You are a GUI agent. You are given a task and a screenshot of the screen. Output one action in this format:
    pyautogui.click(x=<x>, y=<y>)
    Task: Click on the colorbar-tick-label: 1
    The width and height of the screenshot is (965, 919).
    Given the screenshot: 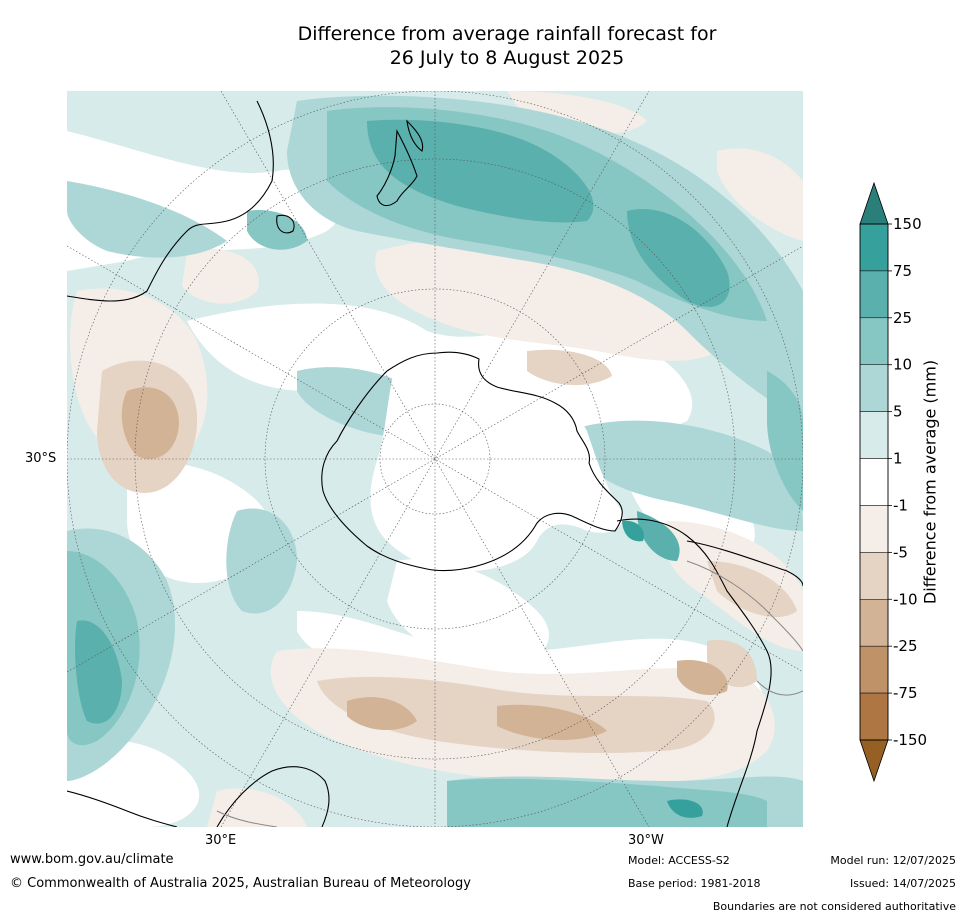 What is the action you would take?
    pyautogui.click(x=898, y=459)
    